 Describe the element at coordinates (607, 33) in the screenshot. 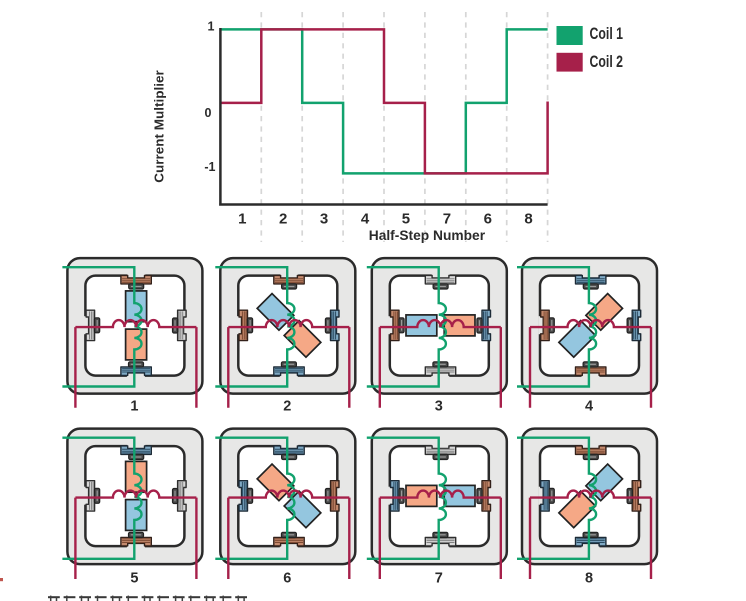

I see `svg-text: Coil 1` at that location.